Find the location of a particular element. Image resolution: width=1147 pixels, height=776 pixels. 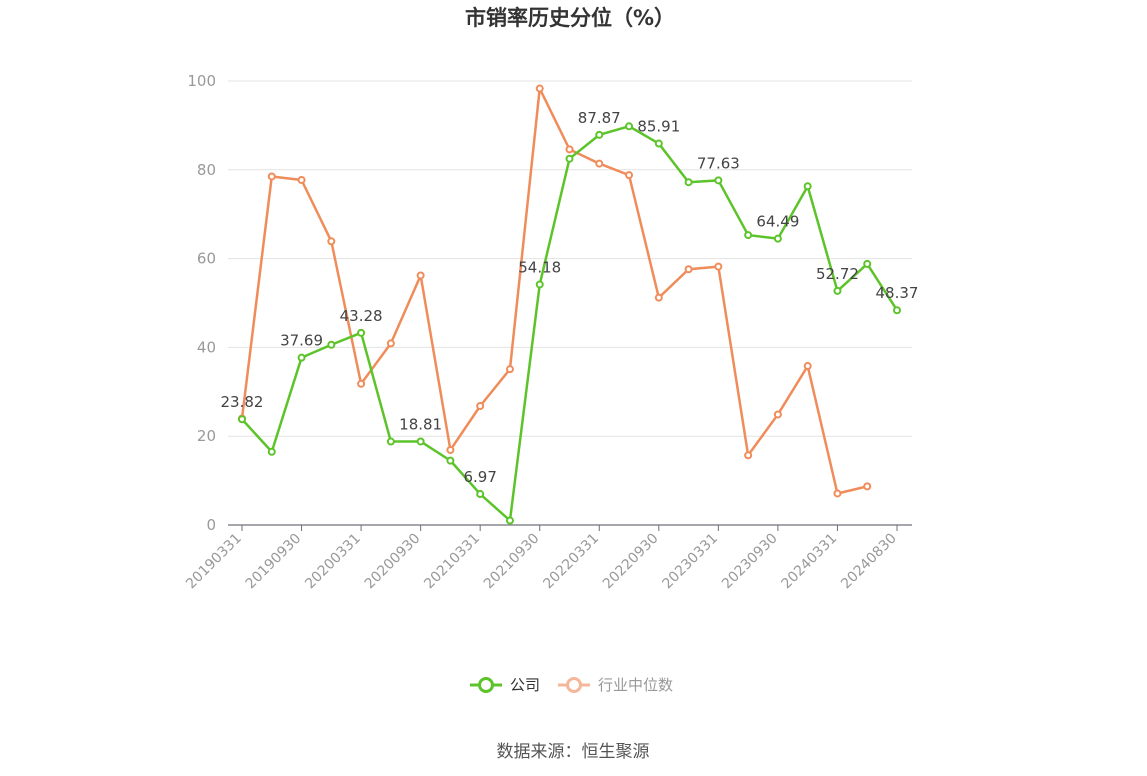

y-tick-label: 80 is located at coordinates (206, 170).